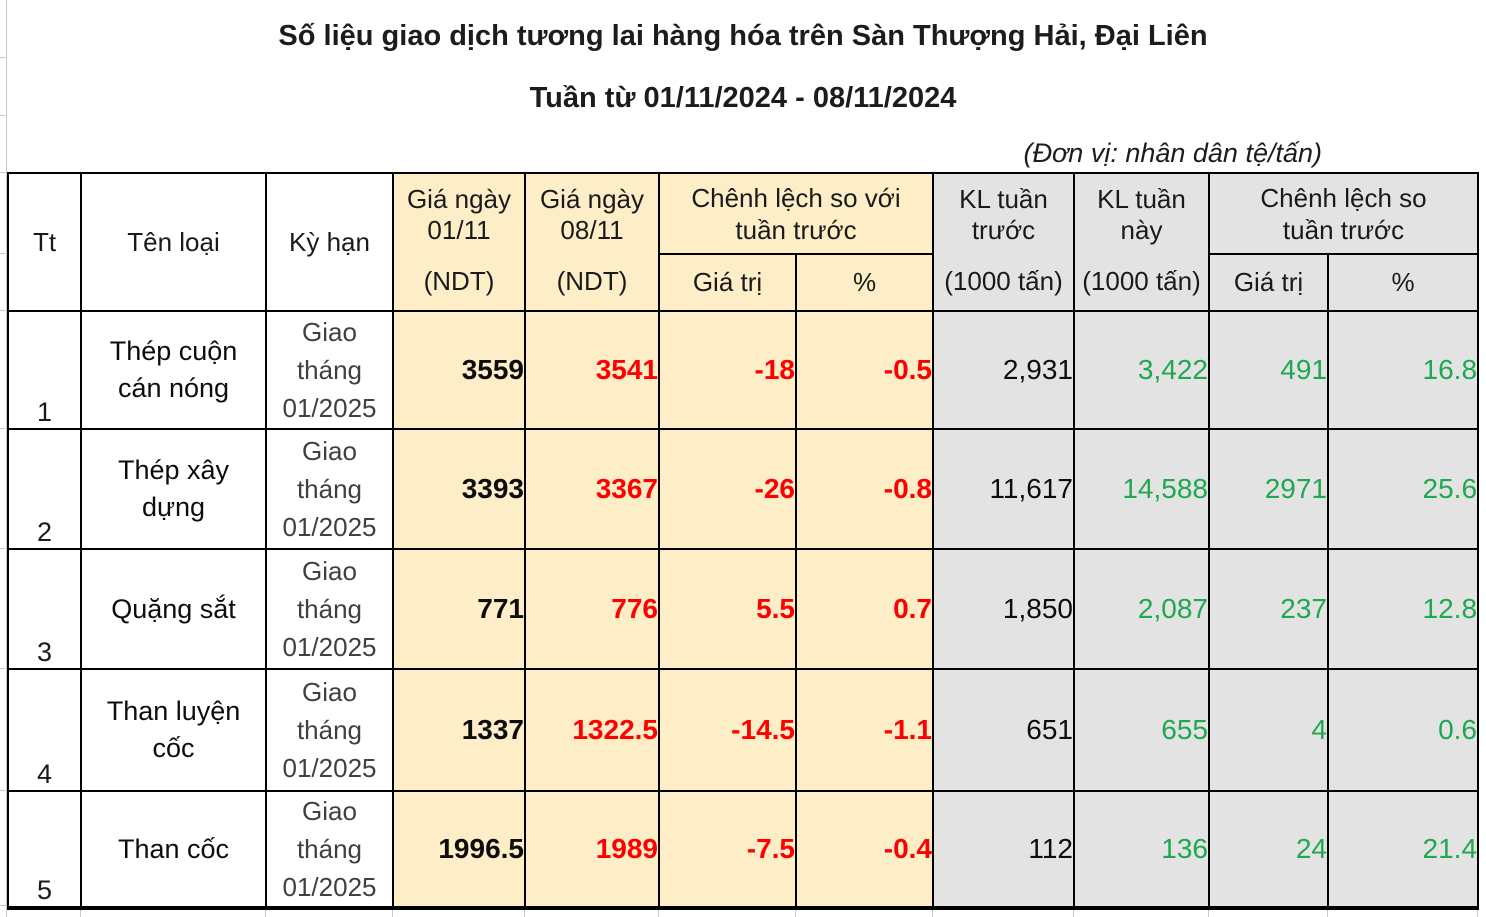 Image resolution: width=1486 pixels, height=917 pixels. What do you see at coordinates (727, 609) in the screenshot?
I see `cell-cl-gia-tri: 5.5` at bounding box center [727, 609].